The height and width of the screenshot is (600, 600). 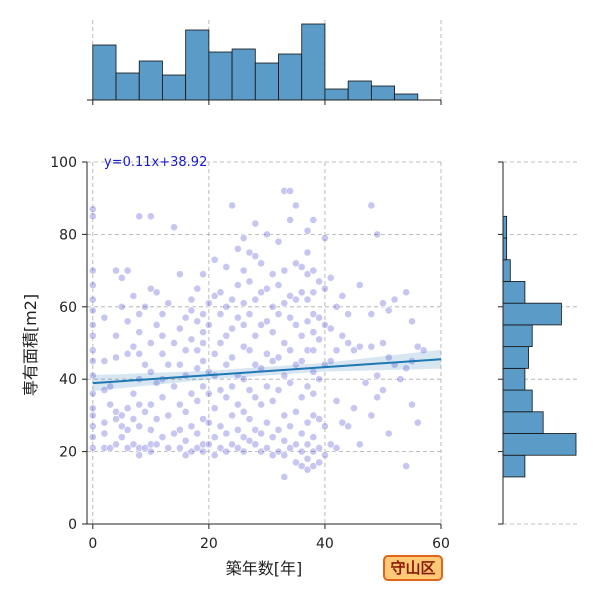 What do you see at coordinates (267, 370) in the screenshot?
I see `regression` at bounding box center [267, 370].